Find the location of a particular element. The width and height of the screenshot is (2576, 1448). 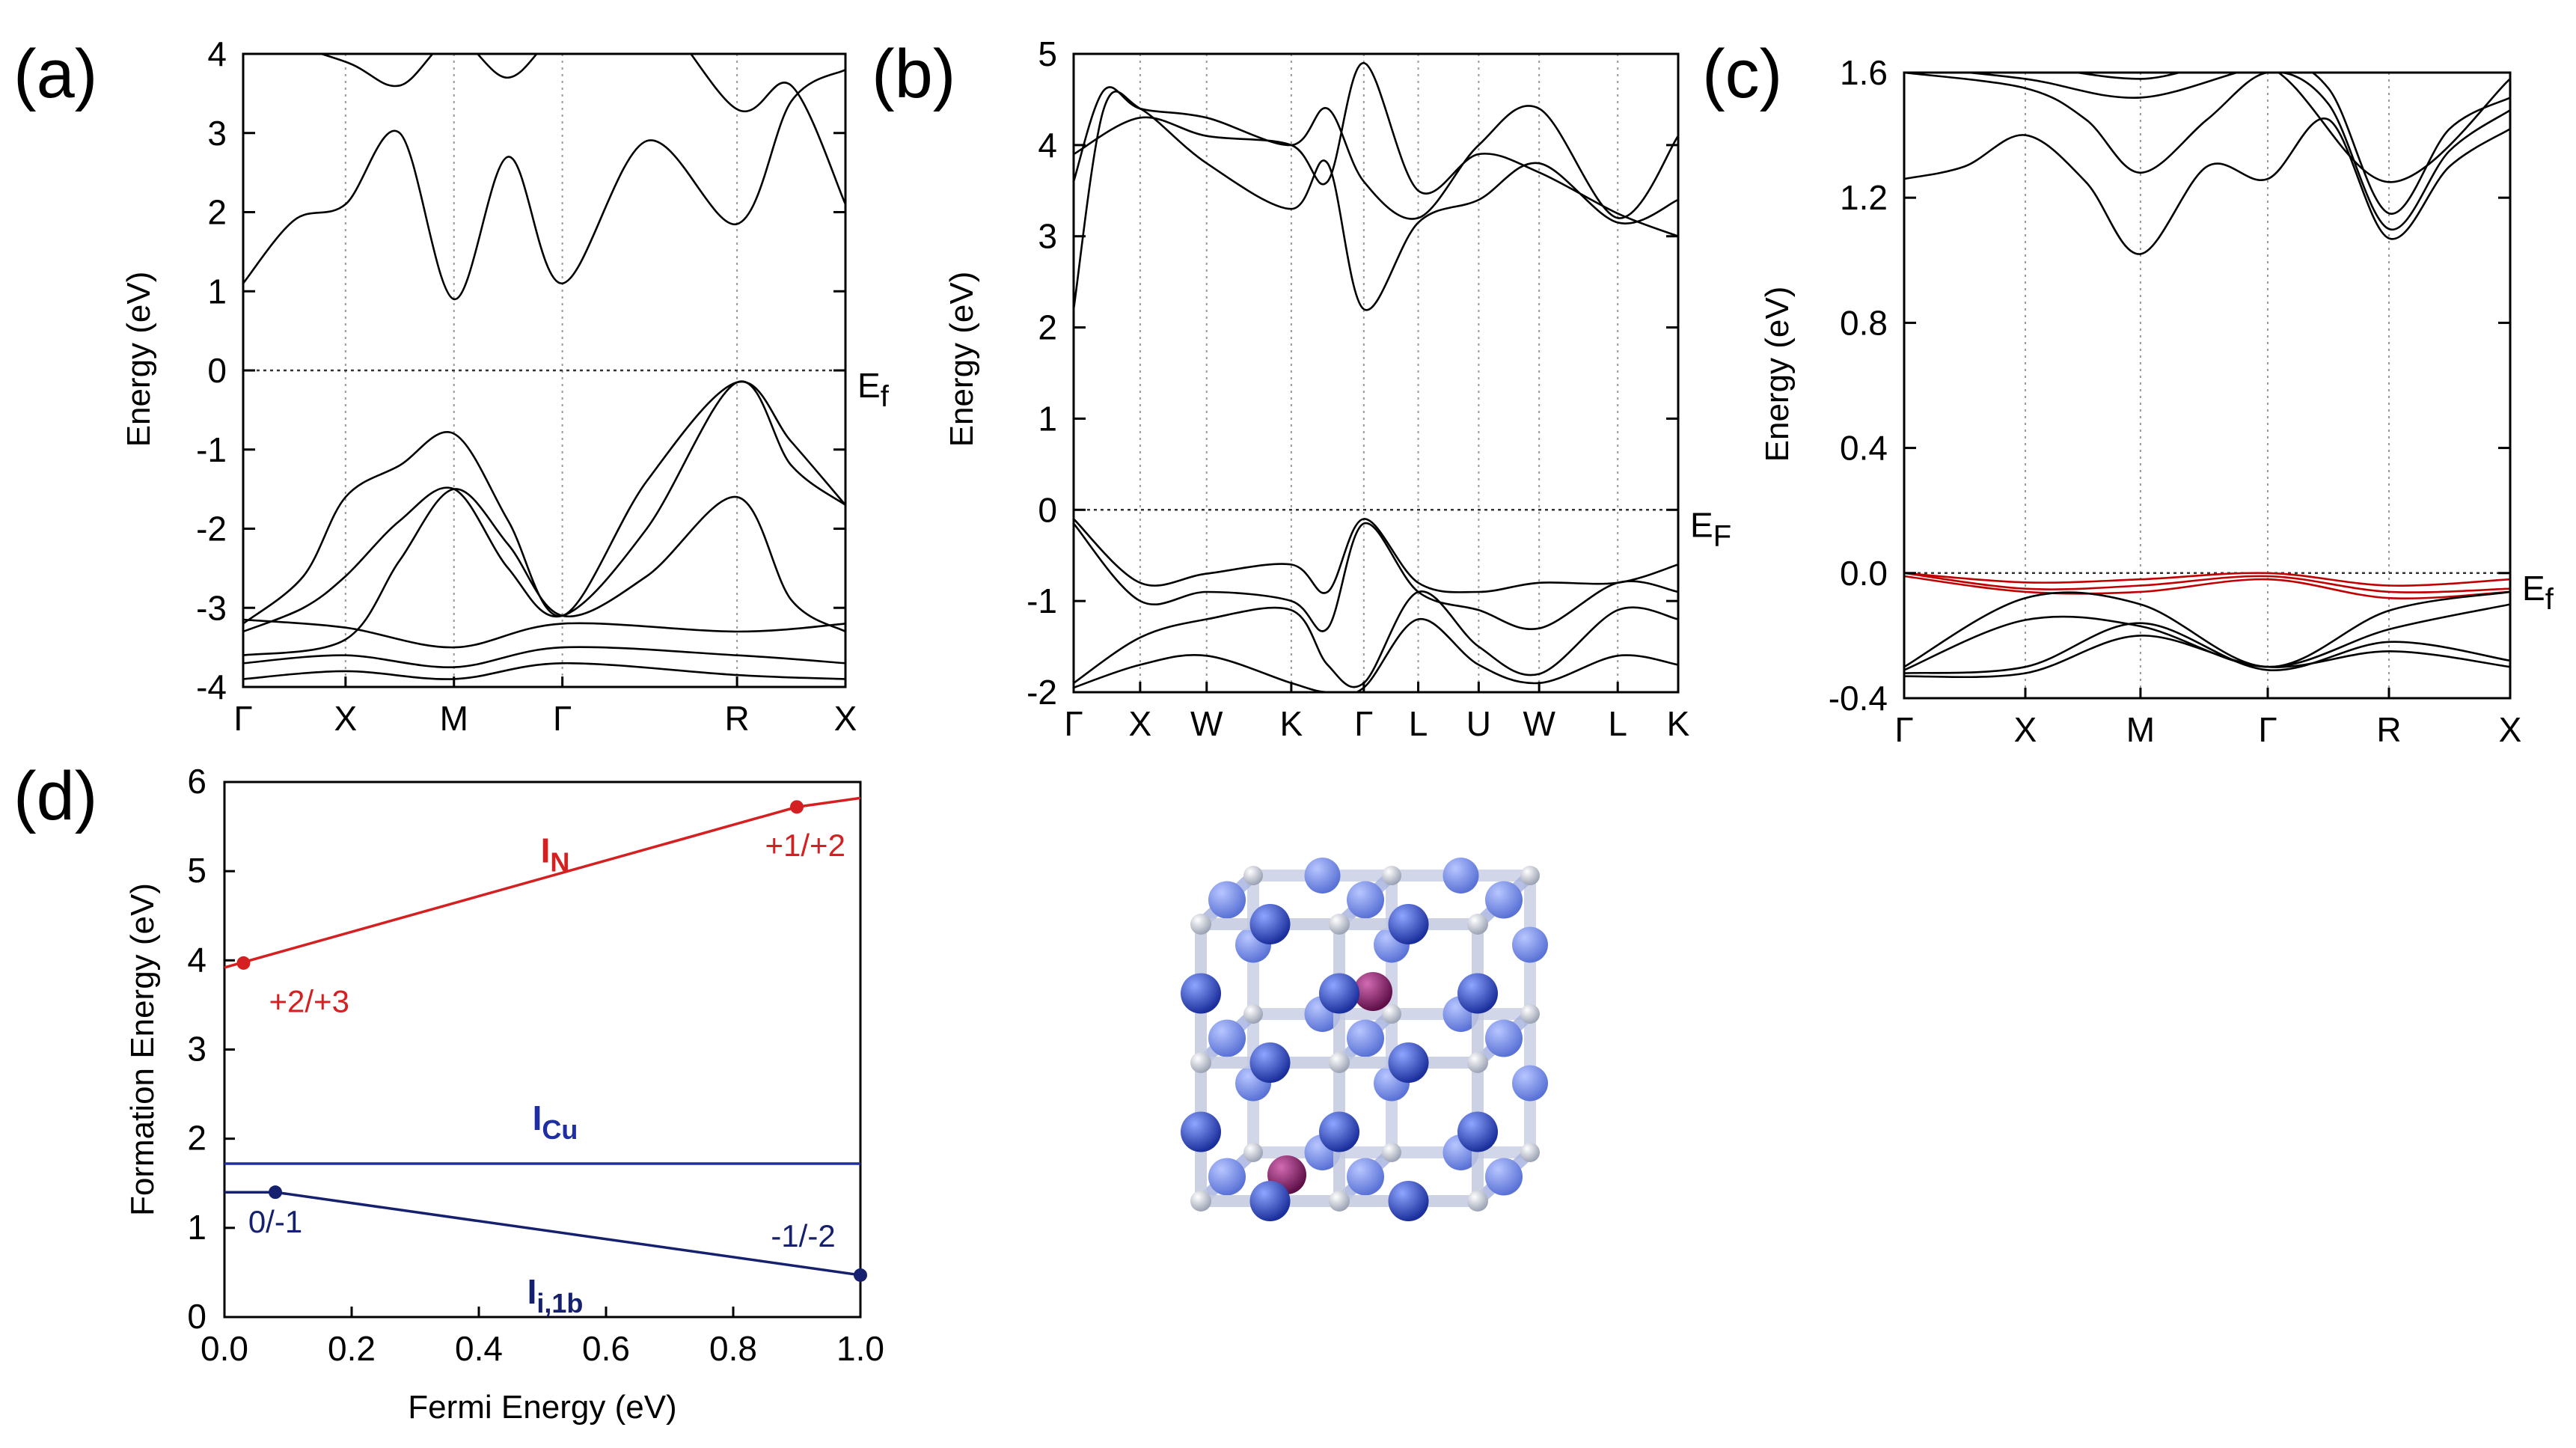

transition-label: +2/+3 is located at coordinates (309, 1001).